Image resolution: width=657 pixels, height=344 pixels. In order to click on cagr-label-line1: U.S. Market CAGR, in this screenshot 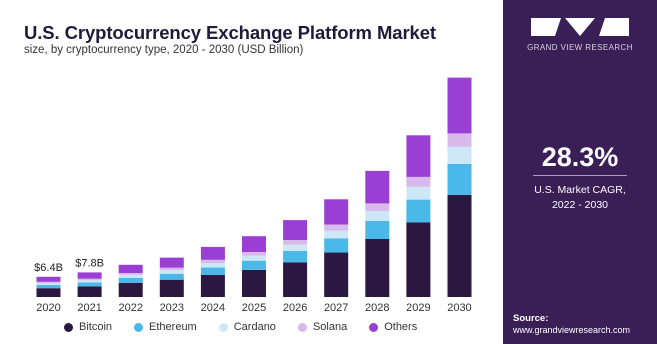, I will do `click(580, 190)`.